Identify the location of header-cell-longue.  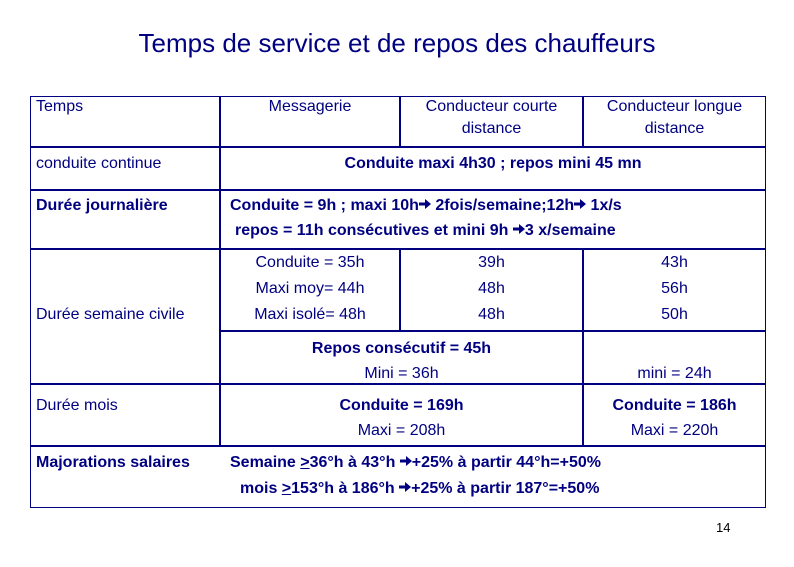
(674, 121).